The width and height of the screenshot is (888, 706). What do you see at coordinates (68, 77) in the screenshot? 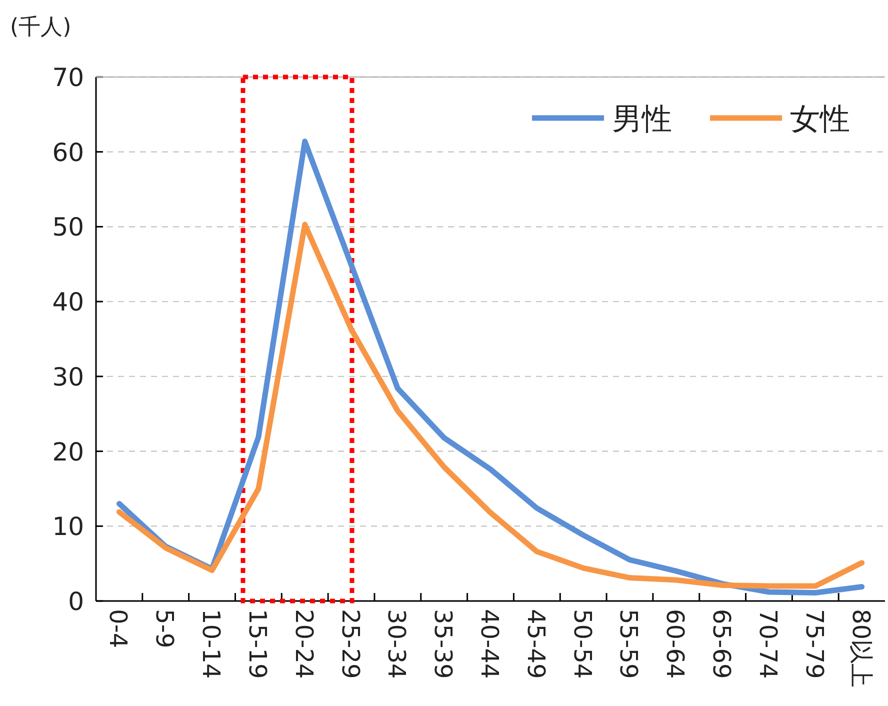
I see `y-tick-label: 70` at bounding box center [68, 77].